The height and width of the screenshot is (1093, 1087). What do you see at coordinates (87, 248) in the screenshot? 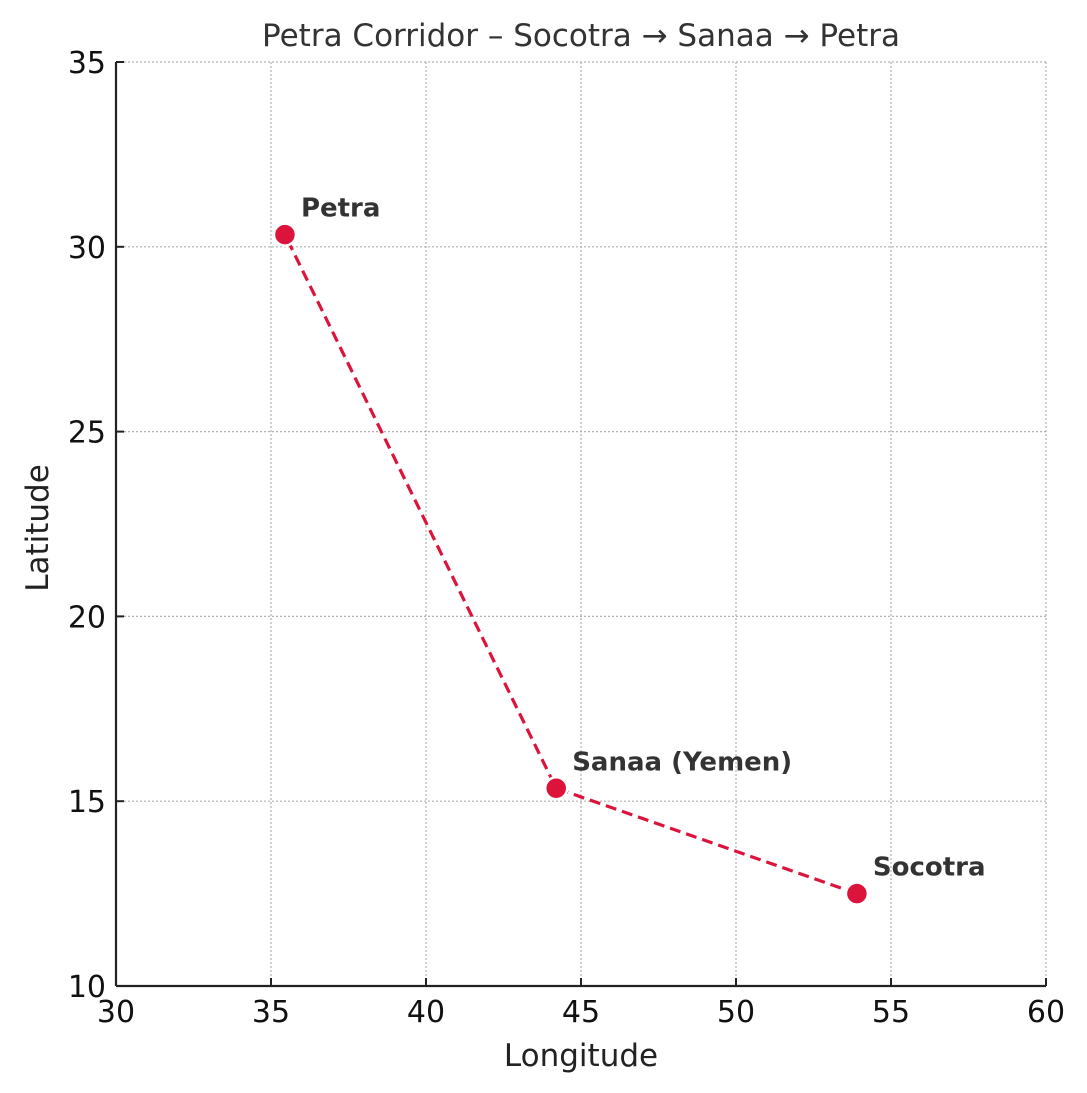
I see `y-tick-label: 30` at bounding box center [87, 248].